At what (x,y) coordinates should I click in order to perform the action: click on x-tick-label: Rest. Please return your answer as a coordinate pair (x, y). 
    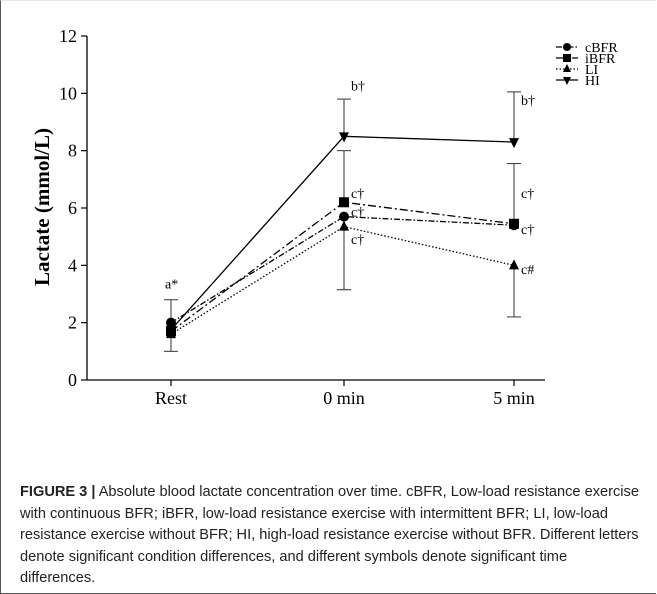
    Looking at the image, I should click on (171, 398).